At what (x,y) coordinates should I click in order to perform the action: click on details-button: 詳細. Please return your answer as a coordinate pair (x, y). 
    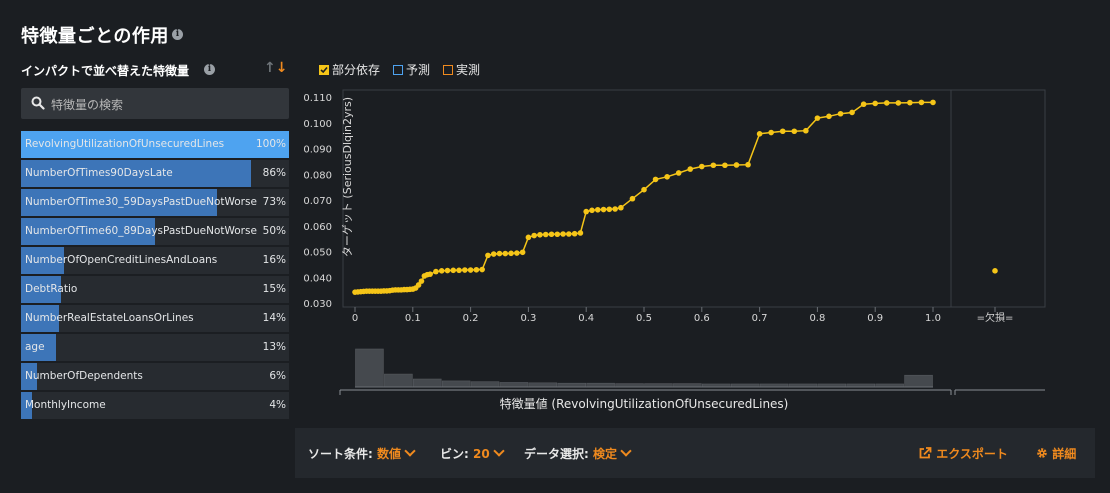
    Looking at the image, I should click on (1056, 453).